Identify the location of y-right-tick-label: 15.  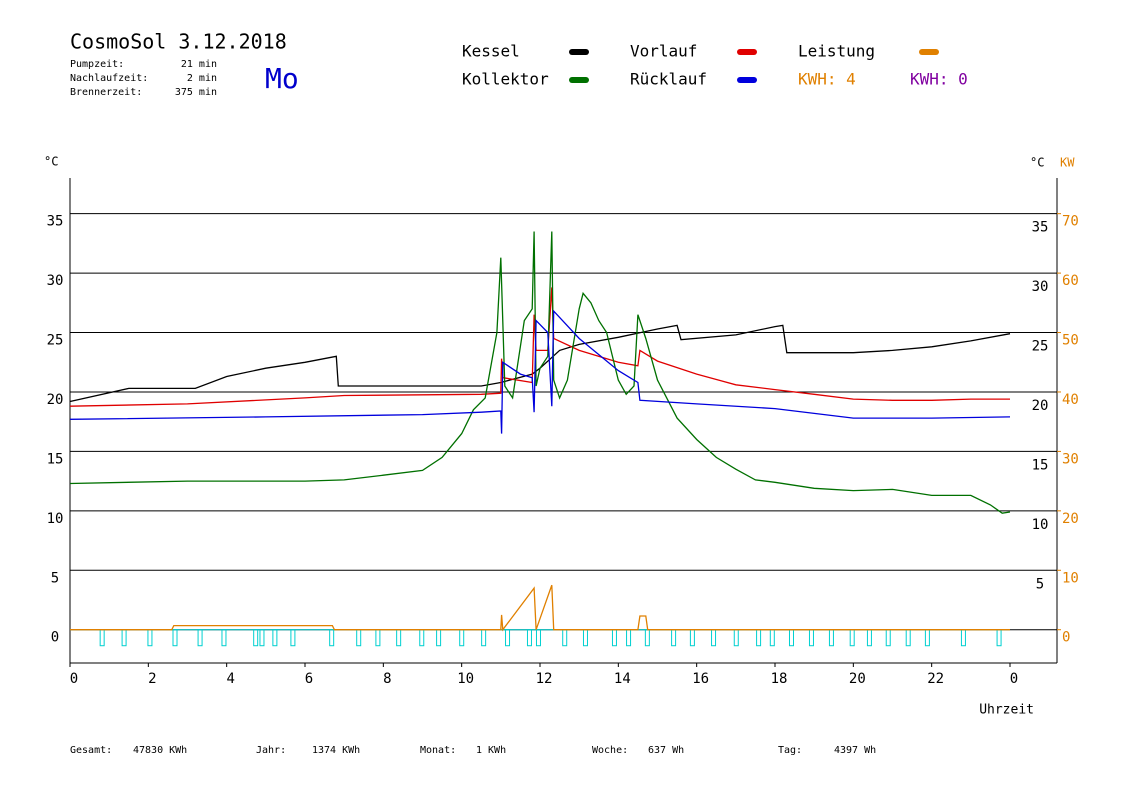
(1040, 465).